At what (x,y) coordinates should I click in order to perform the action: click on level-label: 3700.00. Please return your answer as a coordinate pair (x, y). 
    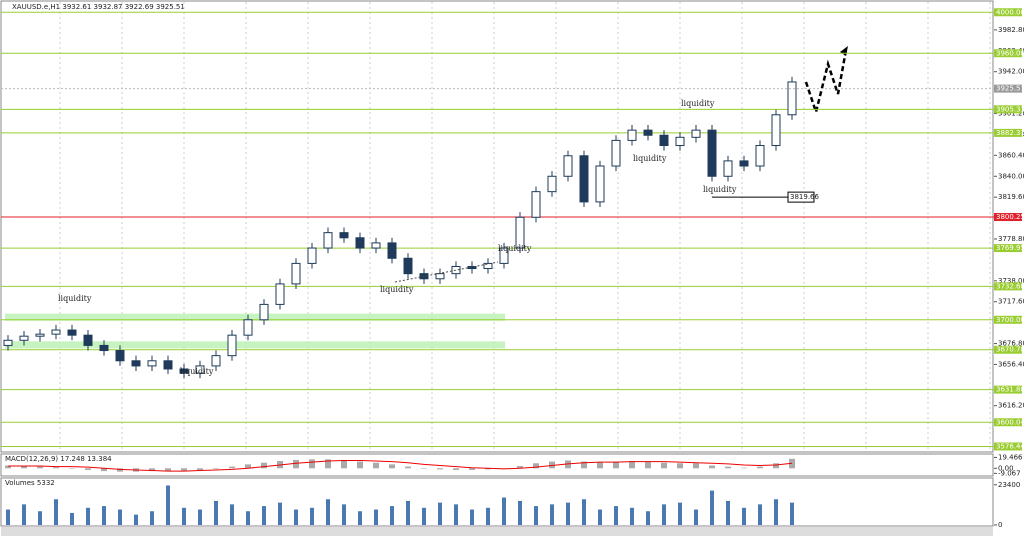
    Looking at the image, I should click on (1010, 320).